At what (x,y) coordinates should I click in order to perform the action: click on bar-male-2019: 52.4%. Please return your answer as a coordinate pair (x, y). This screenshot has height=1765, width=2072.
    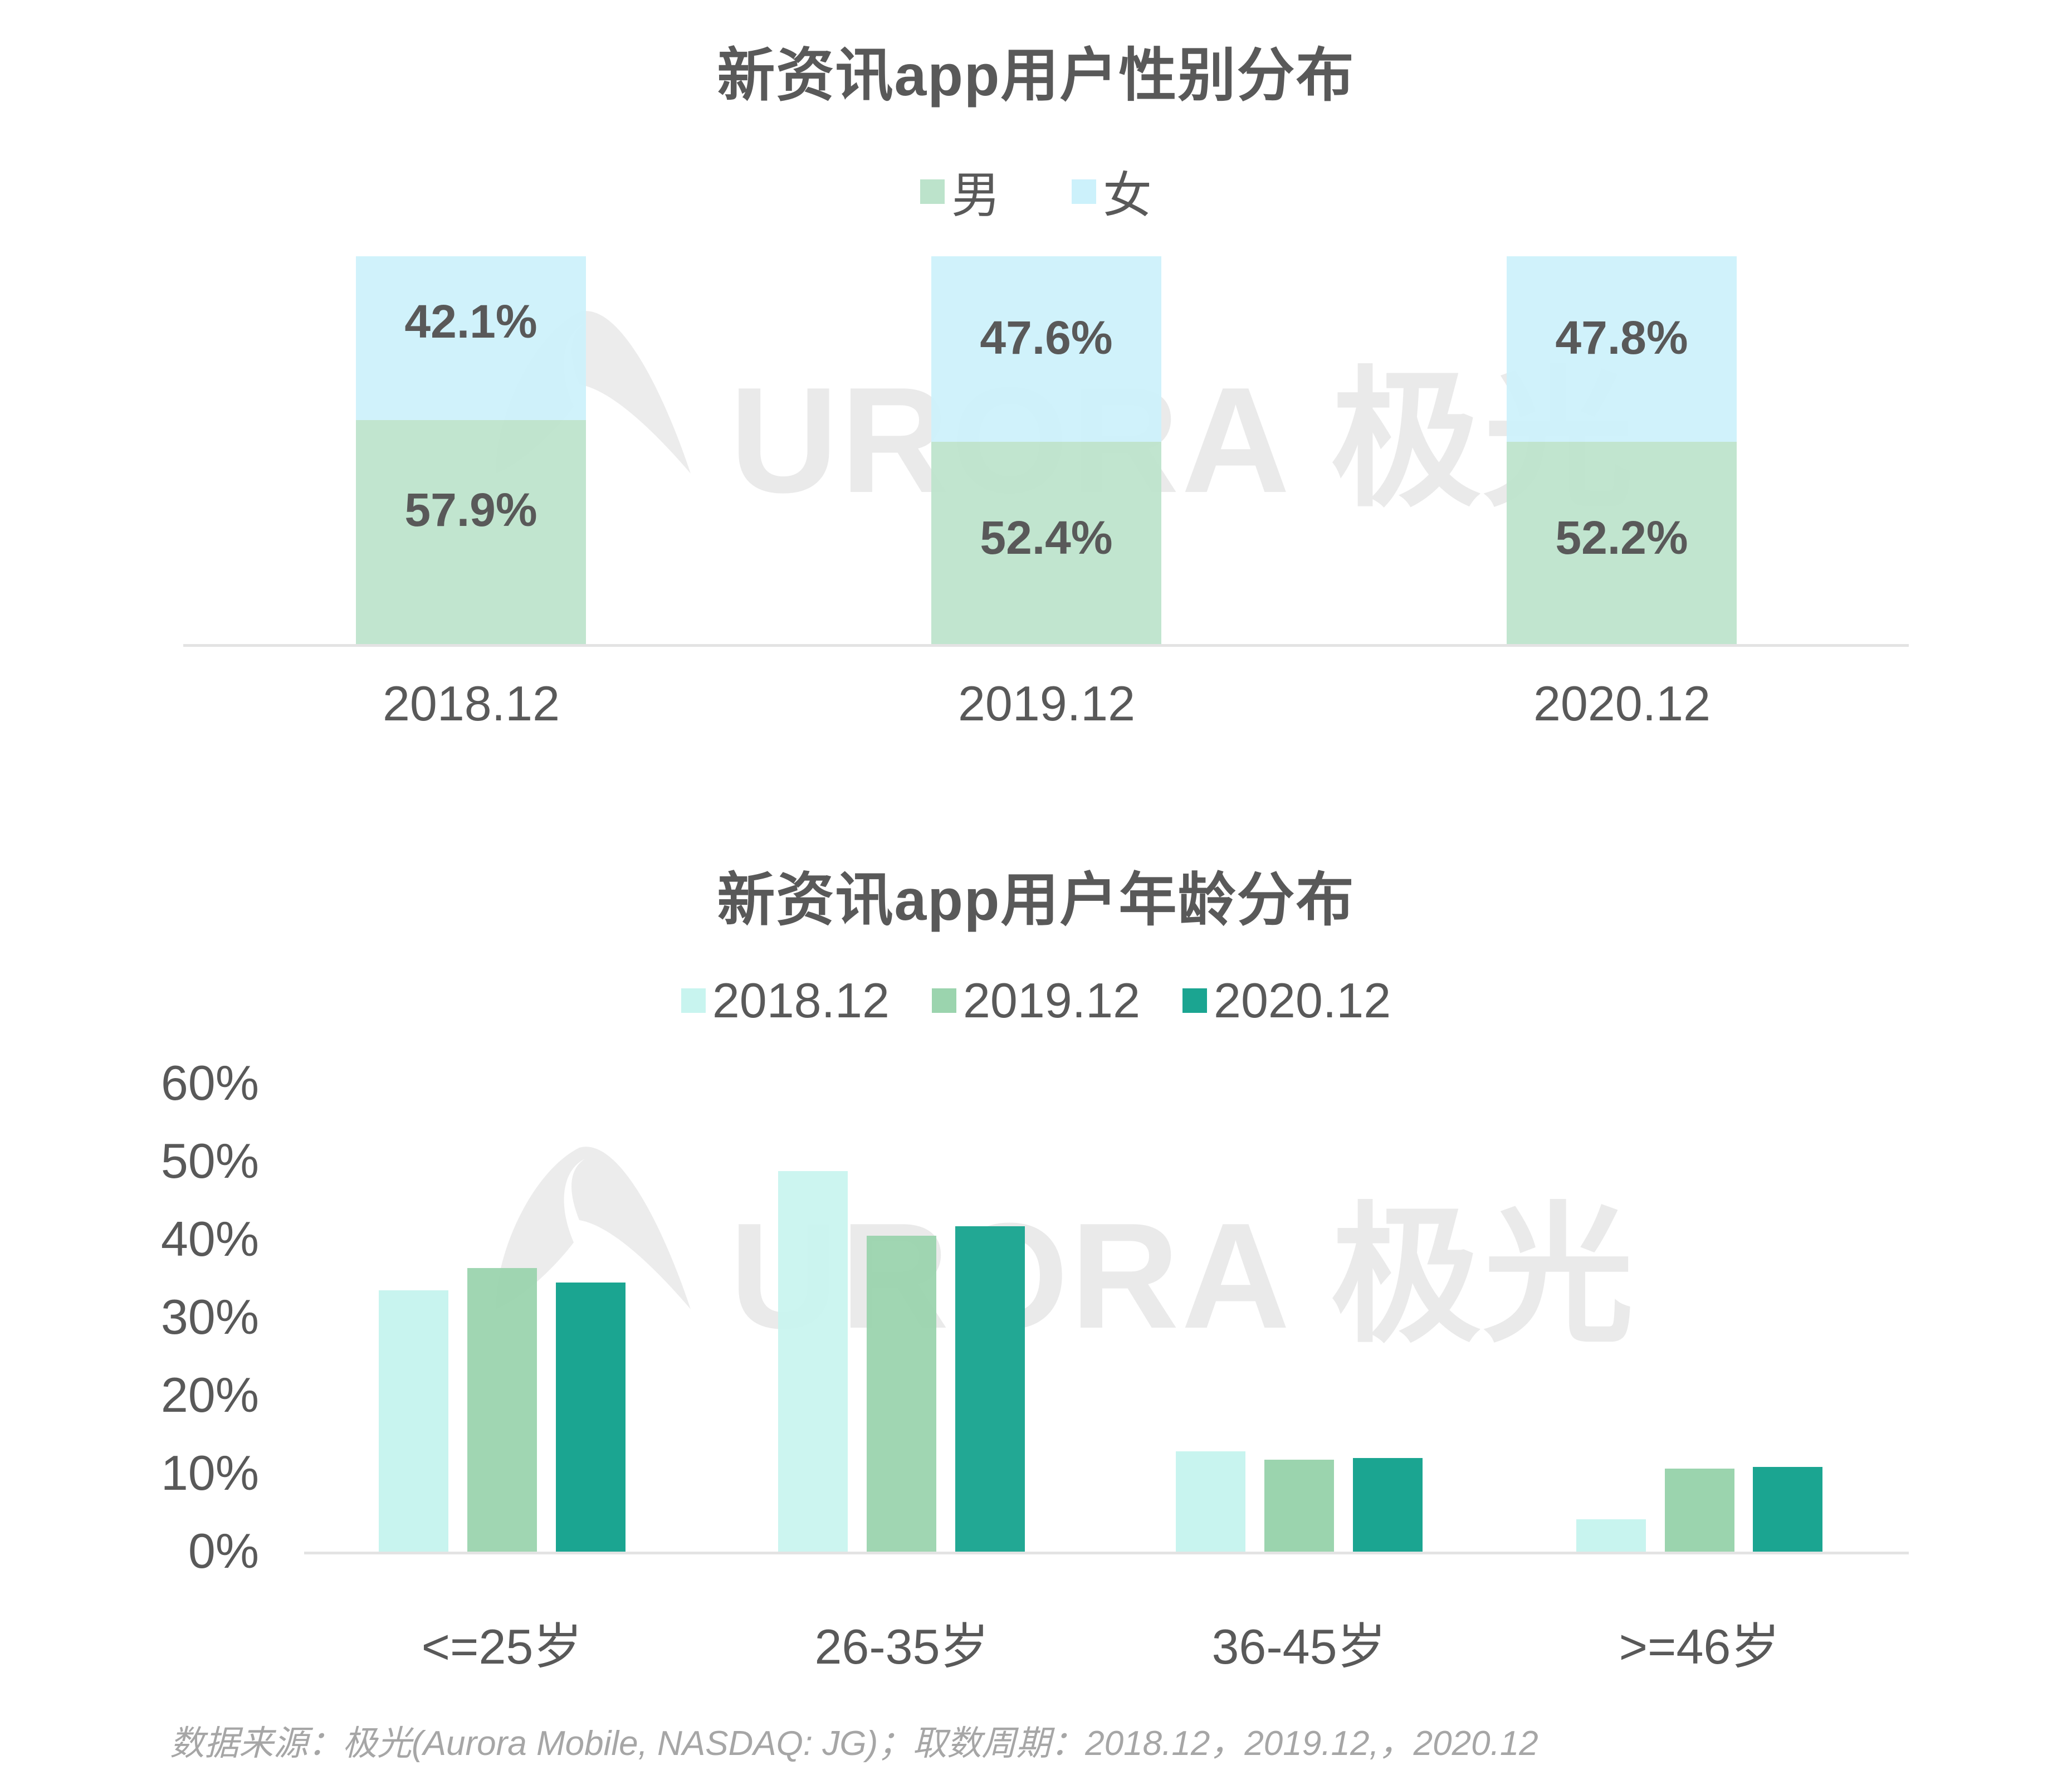
    Looking at the image, I should click on (1046, 543).